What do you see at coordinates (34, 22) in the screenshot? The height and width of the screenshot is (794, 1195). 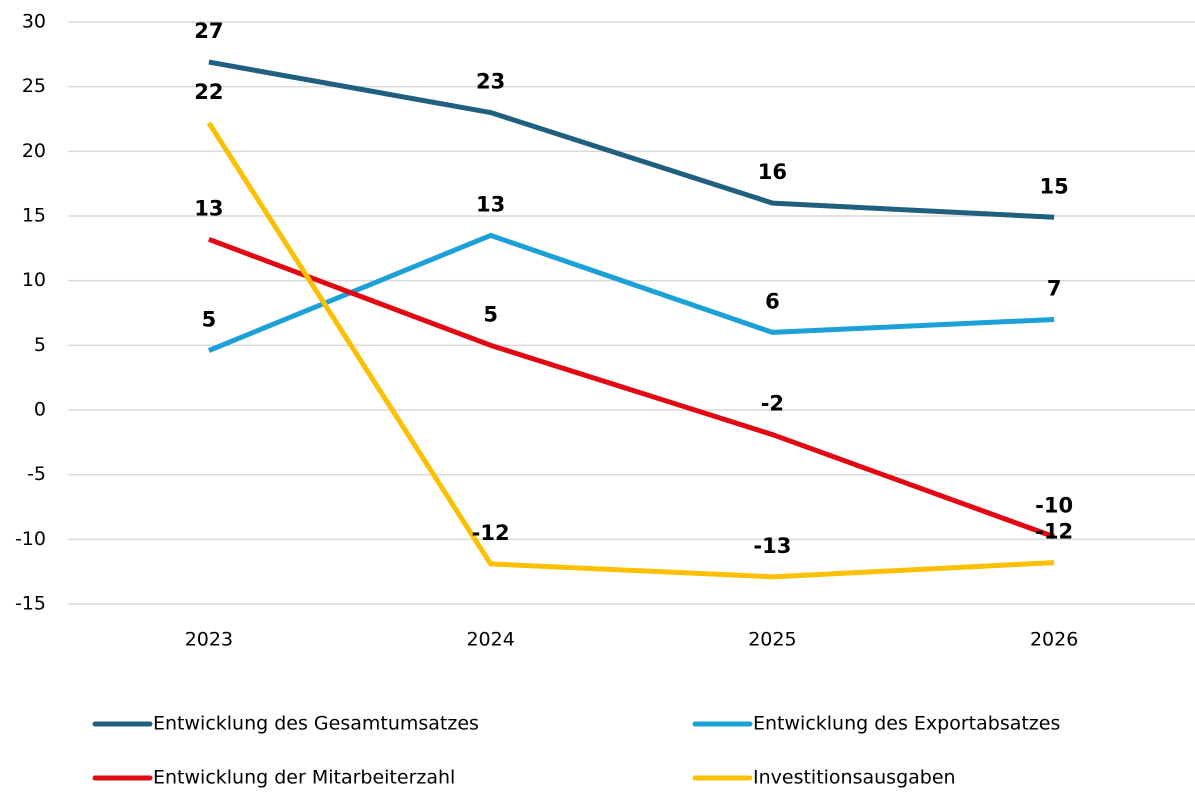 I see `y-tick-label: 30` at bounding box center [34, 22].